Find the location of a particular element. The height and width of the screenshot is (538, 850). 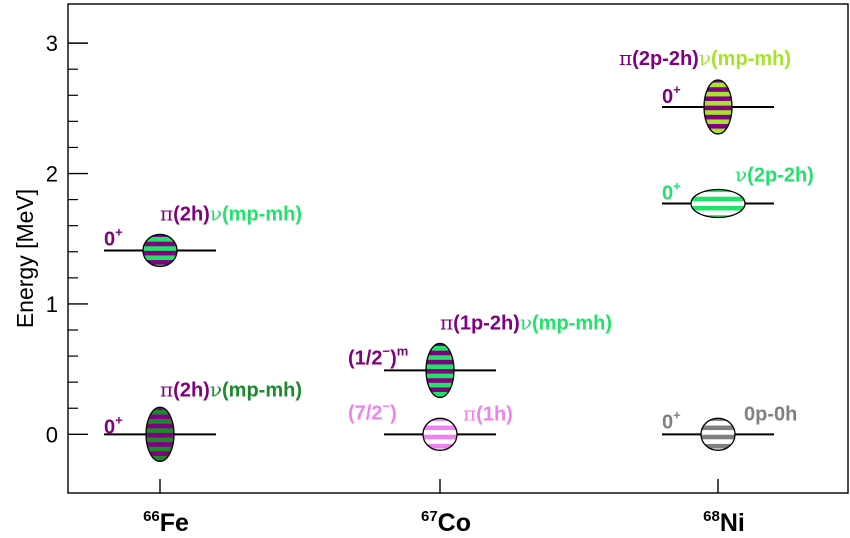

x-category-label: 68Ni is located at coordinates (724, 522).